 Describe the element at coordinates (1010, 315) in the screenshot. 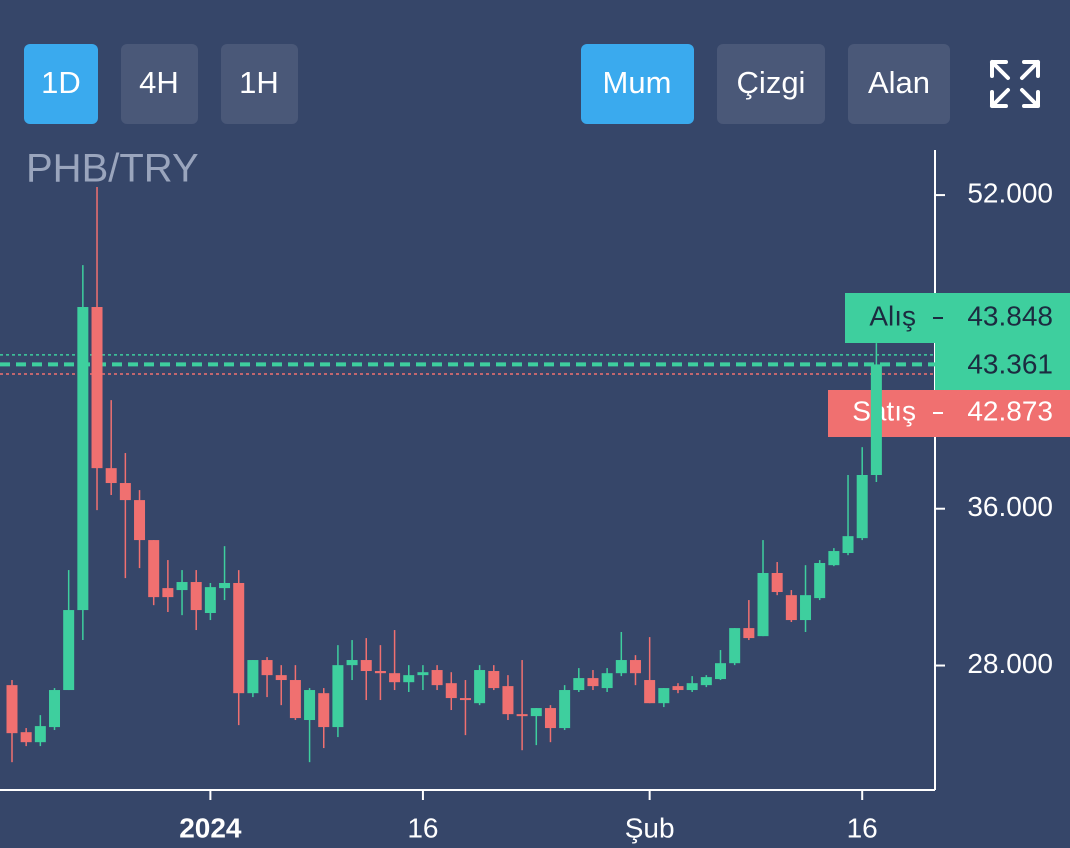

I see `price-label-value: 43.848` at that location.